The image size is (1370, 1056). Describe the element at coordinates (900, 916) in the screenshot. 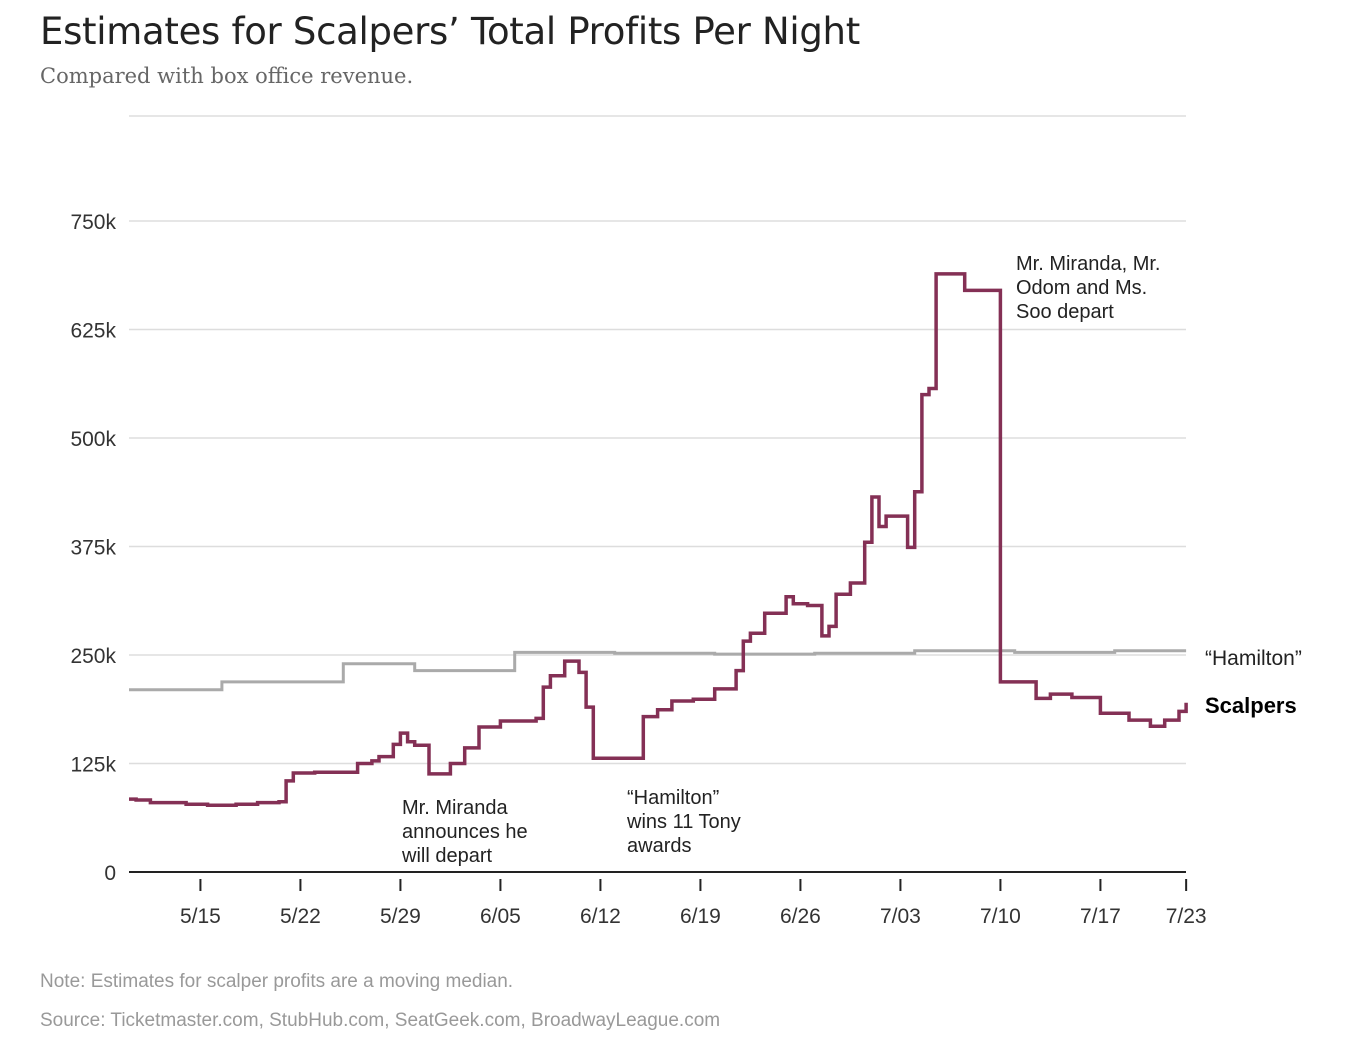

I see `x-tick-label: 7/03` at that location.